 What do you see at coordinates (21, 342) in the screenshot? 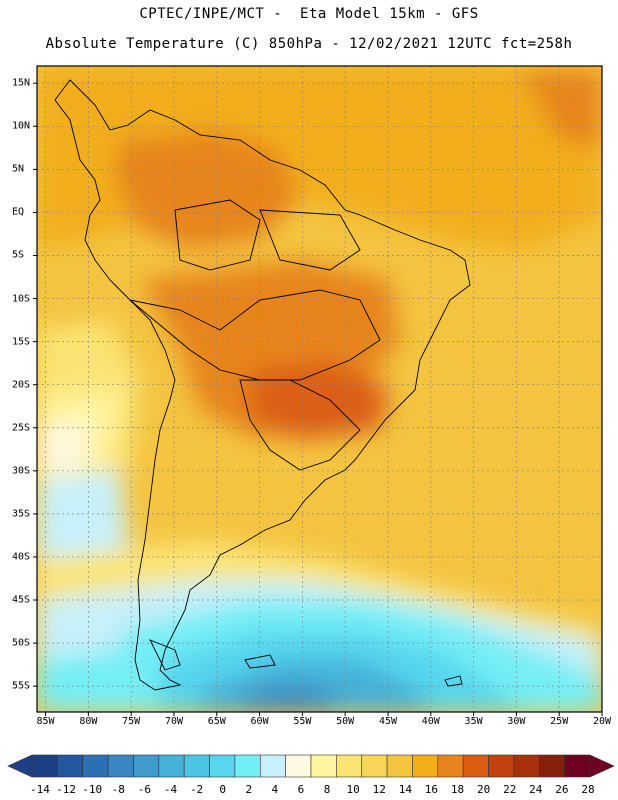
I see `lat-label: 15S` at bounding box center [21, 342].